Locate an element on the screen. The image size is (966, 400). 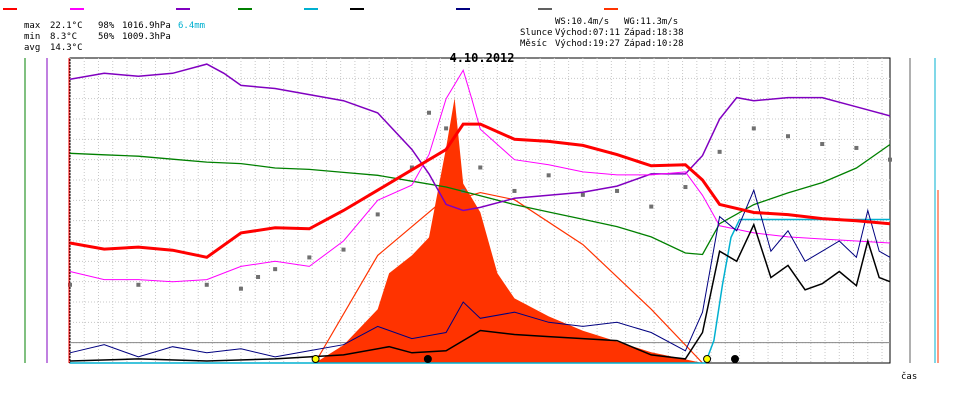
chart-title: 4.10.2012 is located at coordinates (481, 58).